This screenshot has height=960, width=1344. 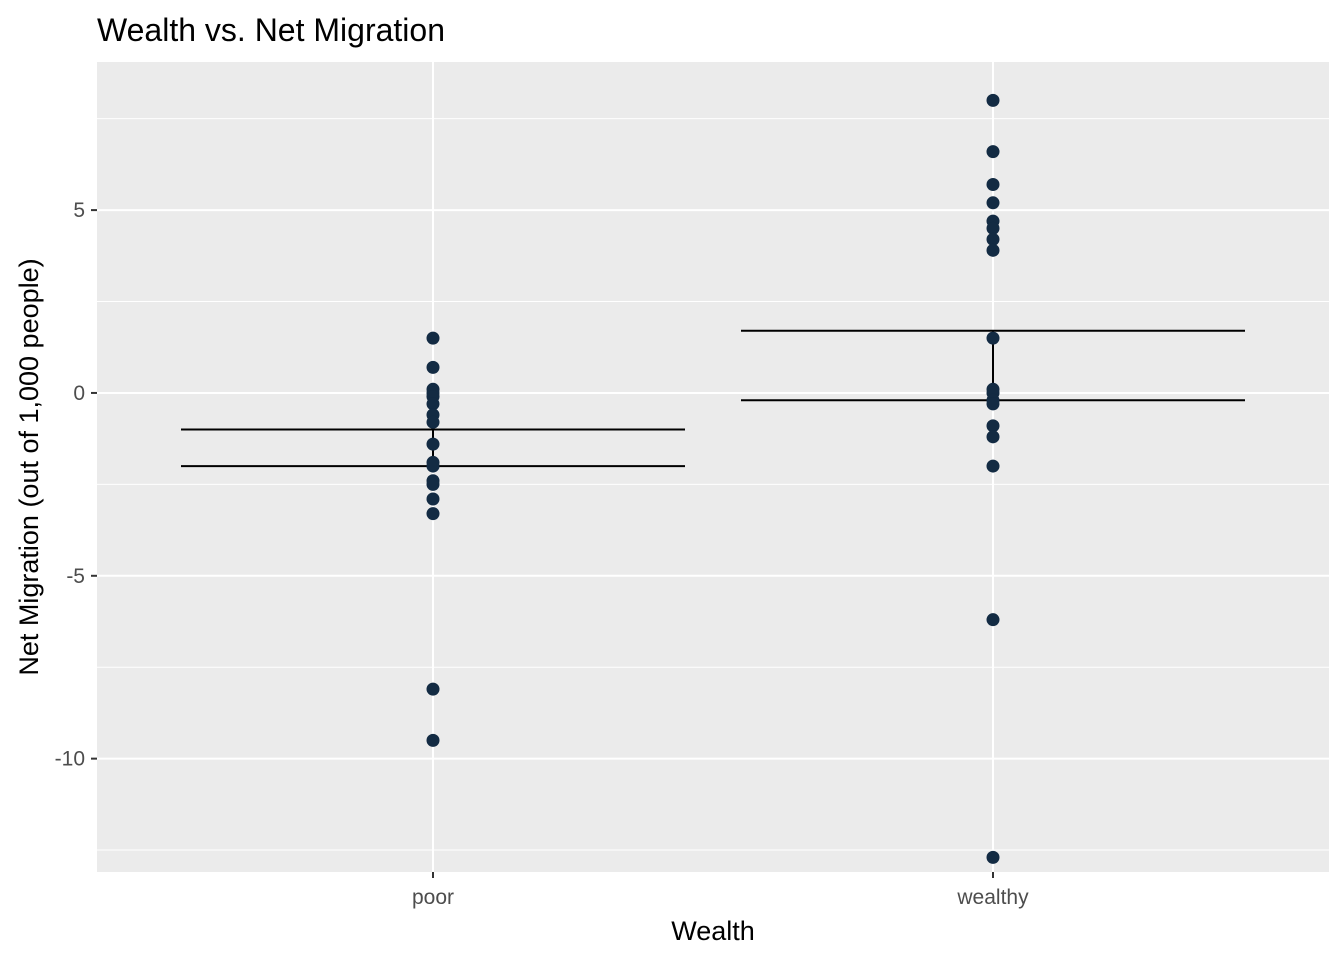 What do you see at coordinates (271, 30) in the screenshot?
I see `chart-title: Wealth vs. Net Migration` at bounding box center [271, 30].